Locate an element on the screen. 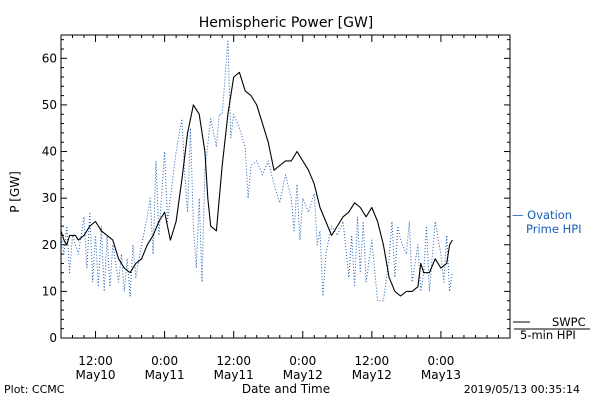 Image resolution: width=600 pixels, height=400 pixels. x-tick-date-label: May13 is located at coordinates (441, 375).